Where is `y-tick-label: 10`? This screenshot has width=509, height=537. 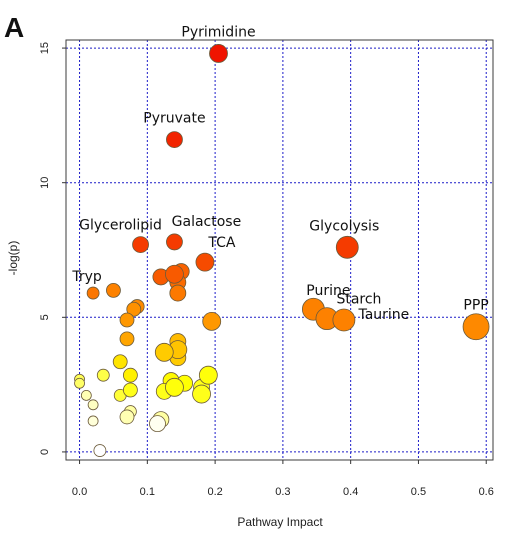
y-tick-label: 10 is located at coordinates (45, 183).